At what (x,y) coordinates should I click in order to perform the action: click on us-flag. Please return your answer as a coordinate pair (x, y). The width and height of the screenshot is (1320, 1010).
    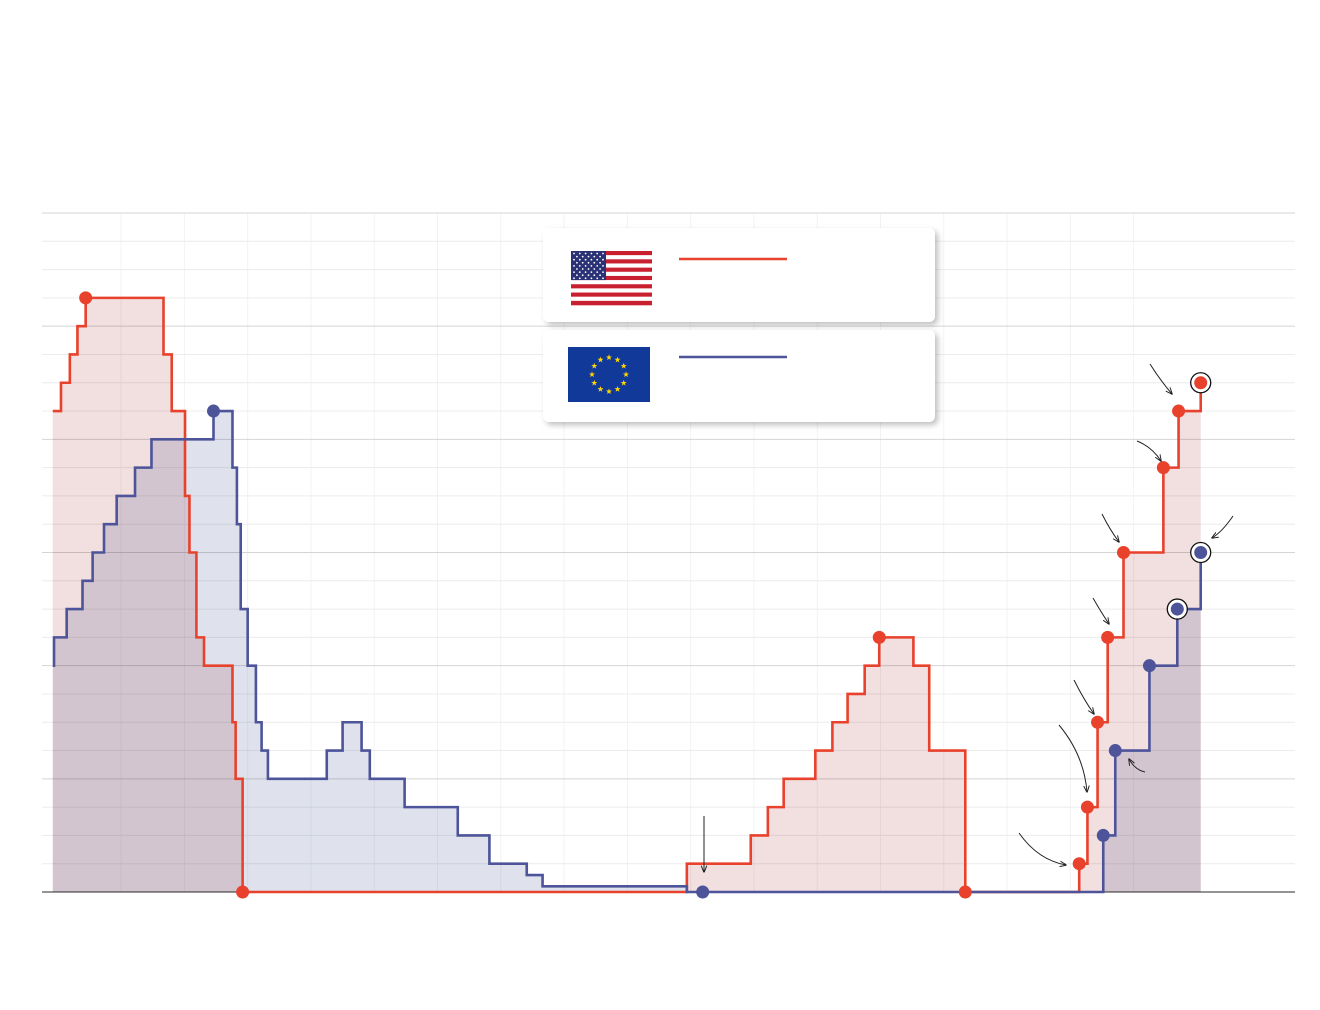
    Looking at the image, I should click on (611, 278).